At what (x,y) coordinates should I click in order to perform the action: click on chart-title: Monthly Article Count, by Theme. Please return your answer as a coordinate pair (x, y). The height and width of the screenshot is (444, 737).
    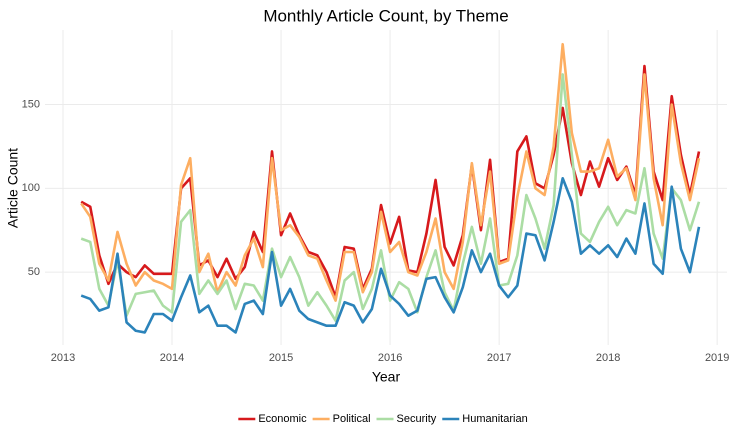
    Looking at the image, I should click on (385, 15).